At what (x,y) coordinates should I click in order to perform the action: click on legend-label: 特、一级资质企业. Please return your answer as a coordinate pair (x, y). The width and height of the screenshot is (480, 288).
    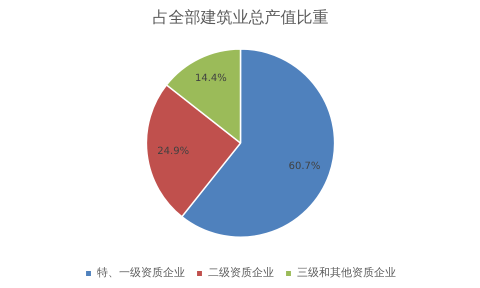
    Looking at the image, I should click on (141, 272).